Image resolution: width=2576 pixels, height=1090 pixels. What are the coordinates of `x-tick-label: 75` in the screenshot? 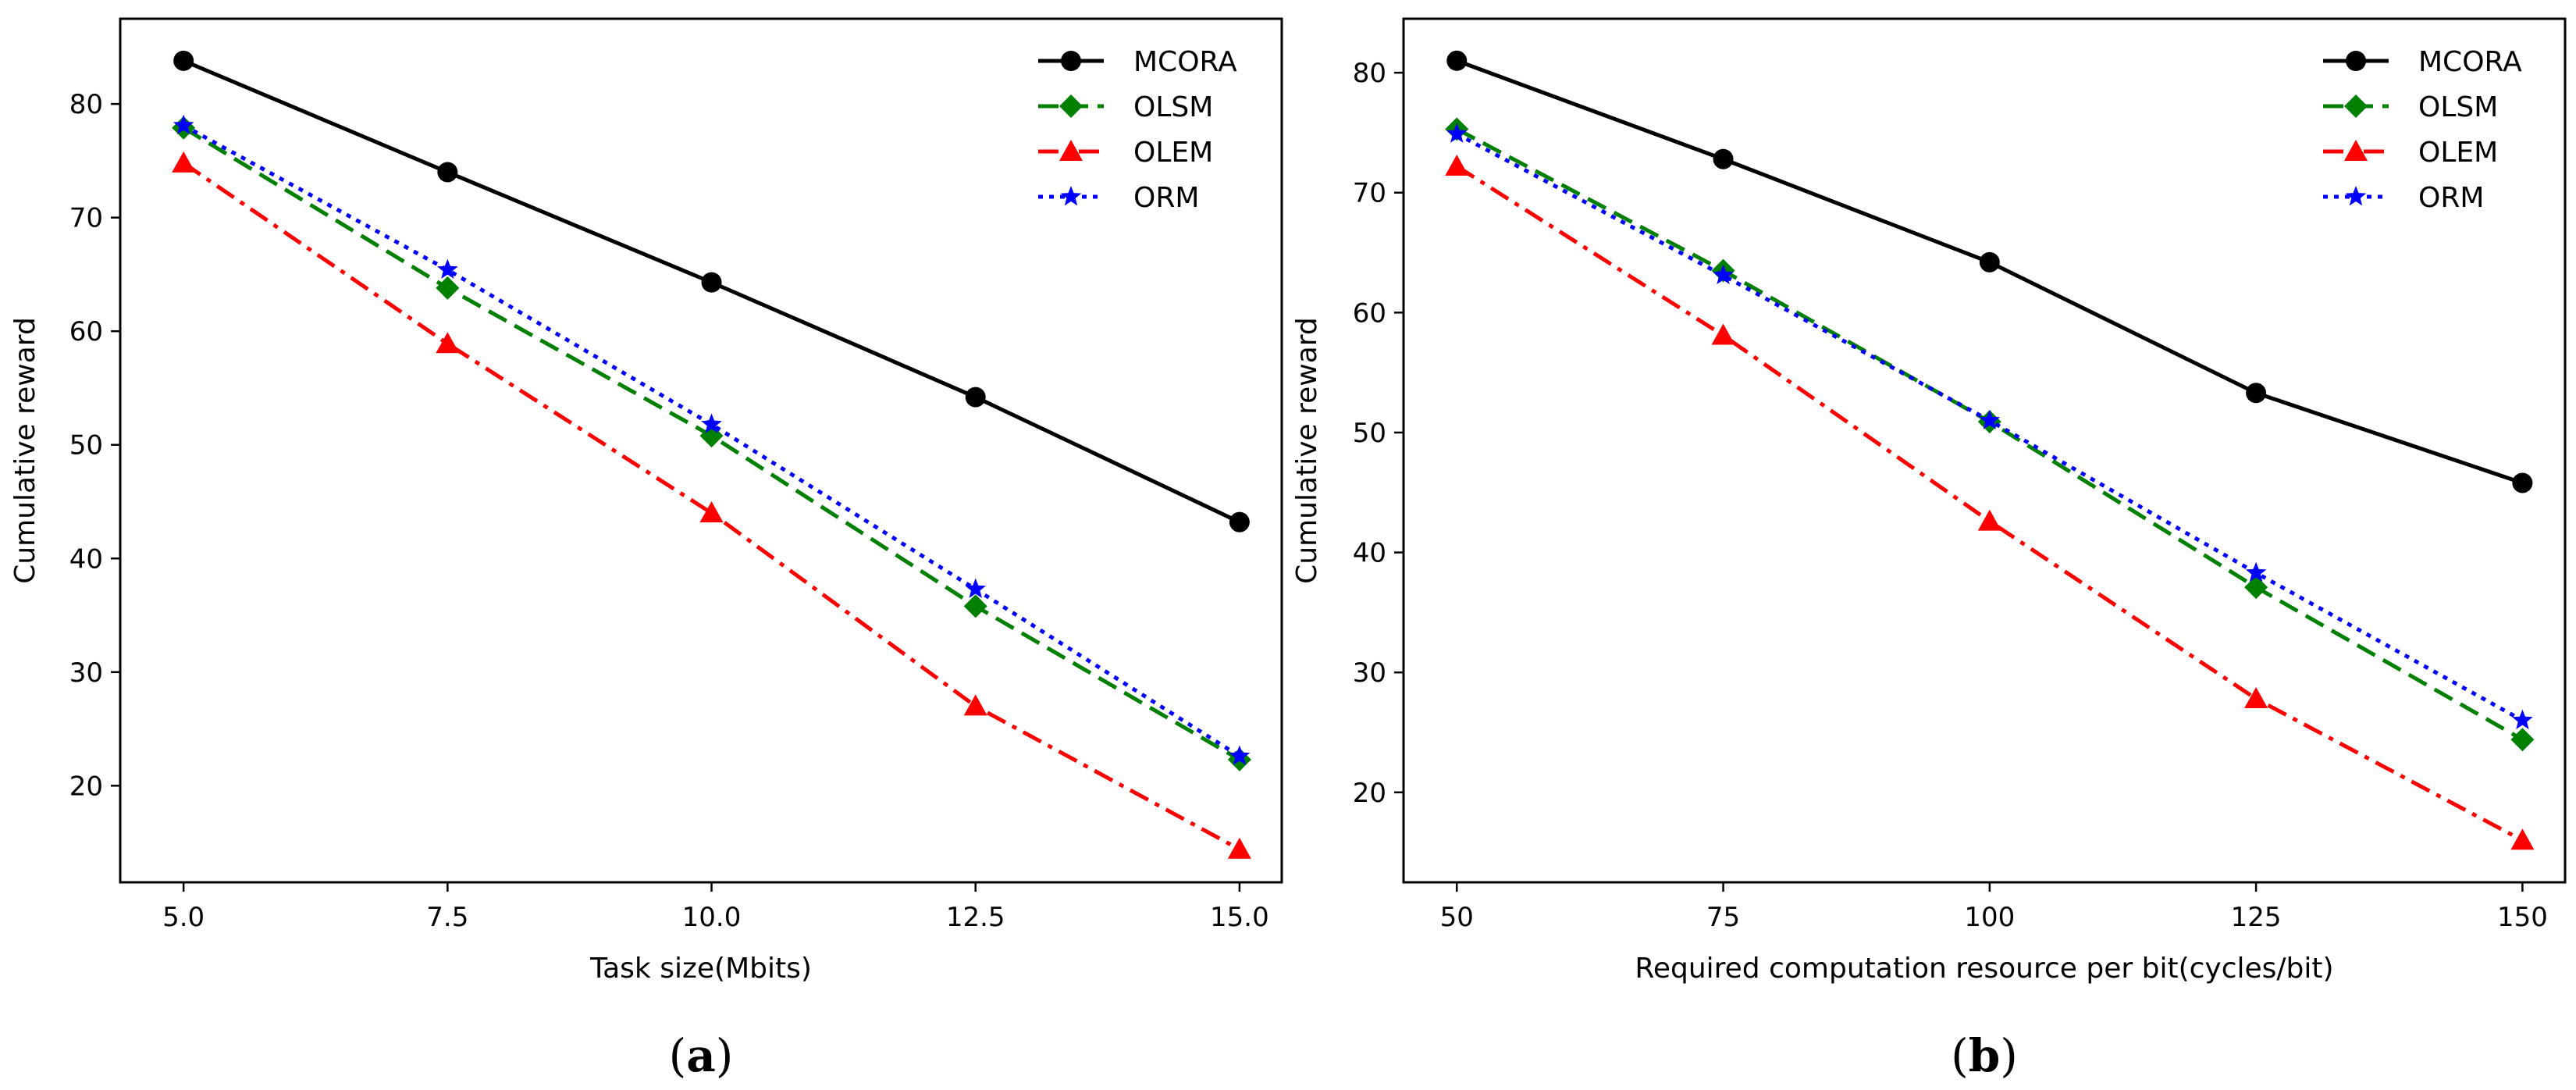 It's located at (1723, 917).